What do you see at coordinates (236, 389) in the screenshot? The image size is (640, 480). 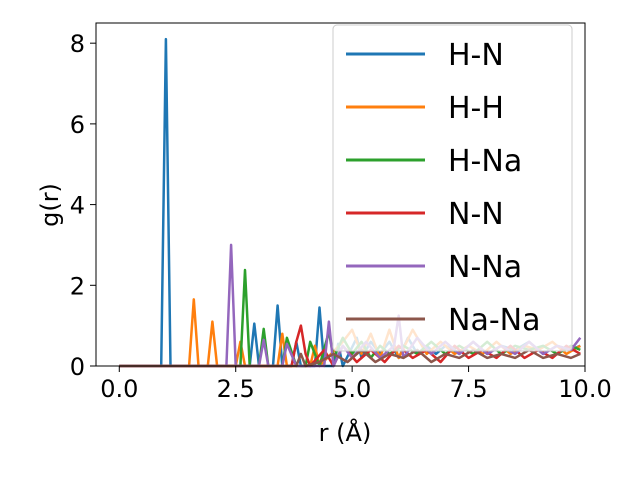 I see `x-tick-label: 2.5` at bounding box center [236, 389].